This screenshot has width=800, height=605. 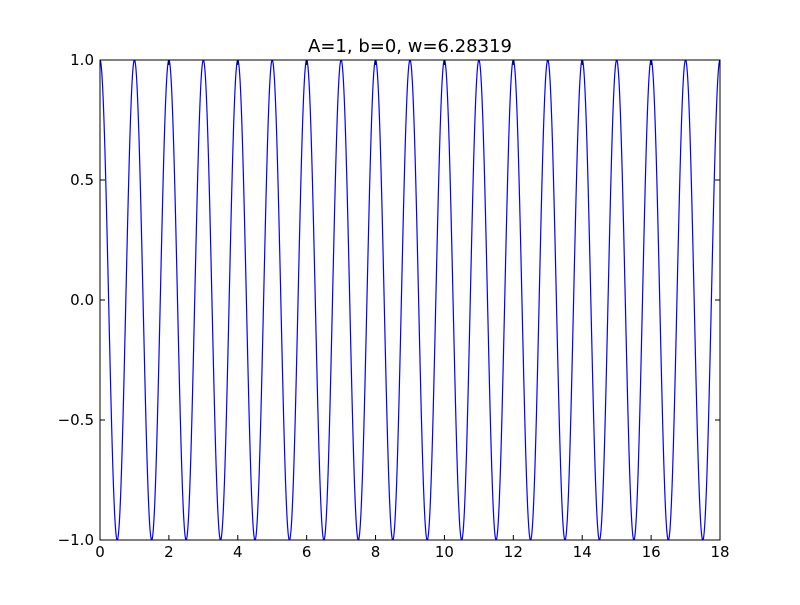 I want to click on x-tick-label: 18, so click(x=719, y=552).